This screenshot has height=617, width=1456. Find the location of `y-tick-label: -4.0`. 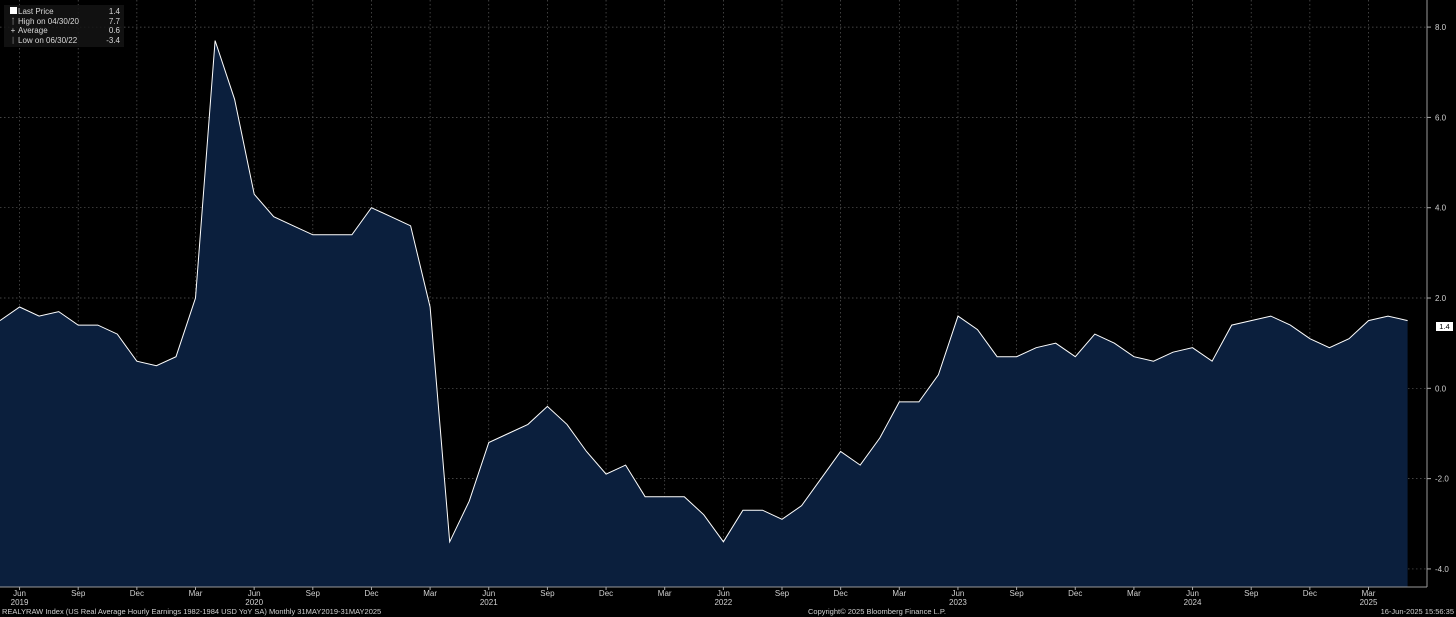

y-tick-label: -4.0 is located at coordinates (1442, 569).